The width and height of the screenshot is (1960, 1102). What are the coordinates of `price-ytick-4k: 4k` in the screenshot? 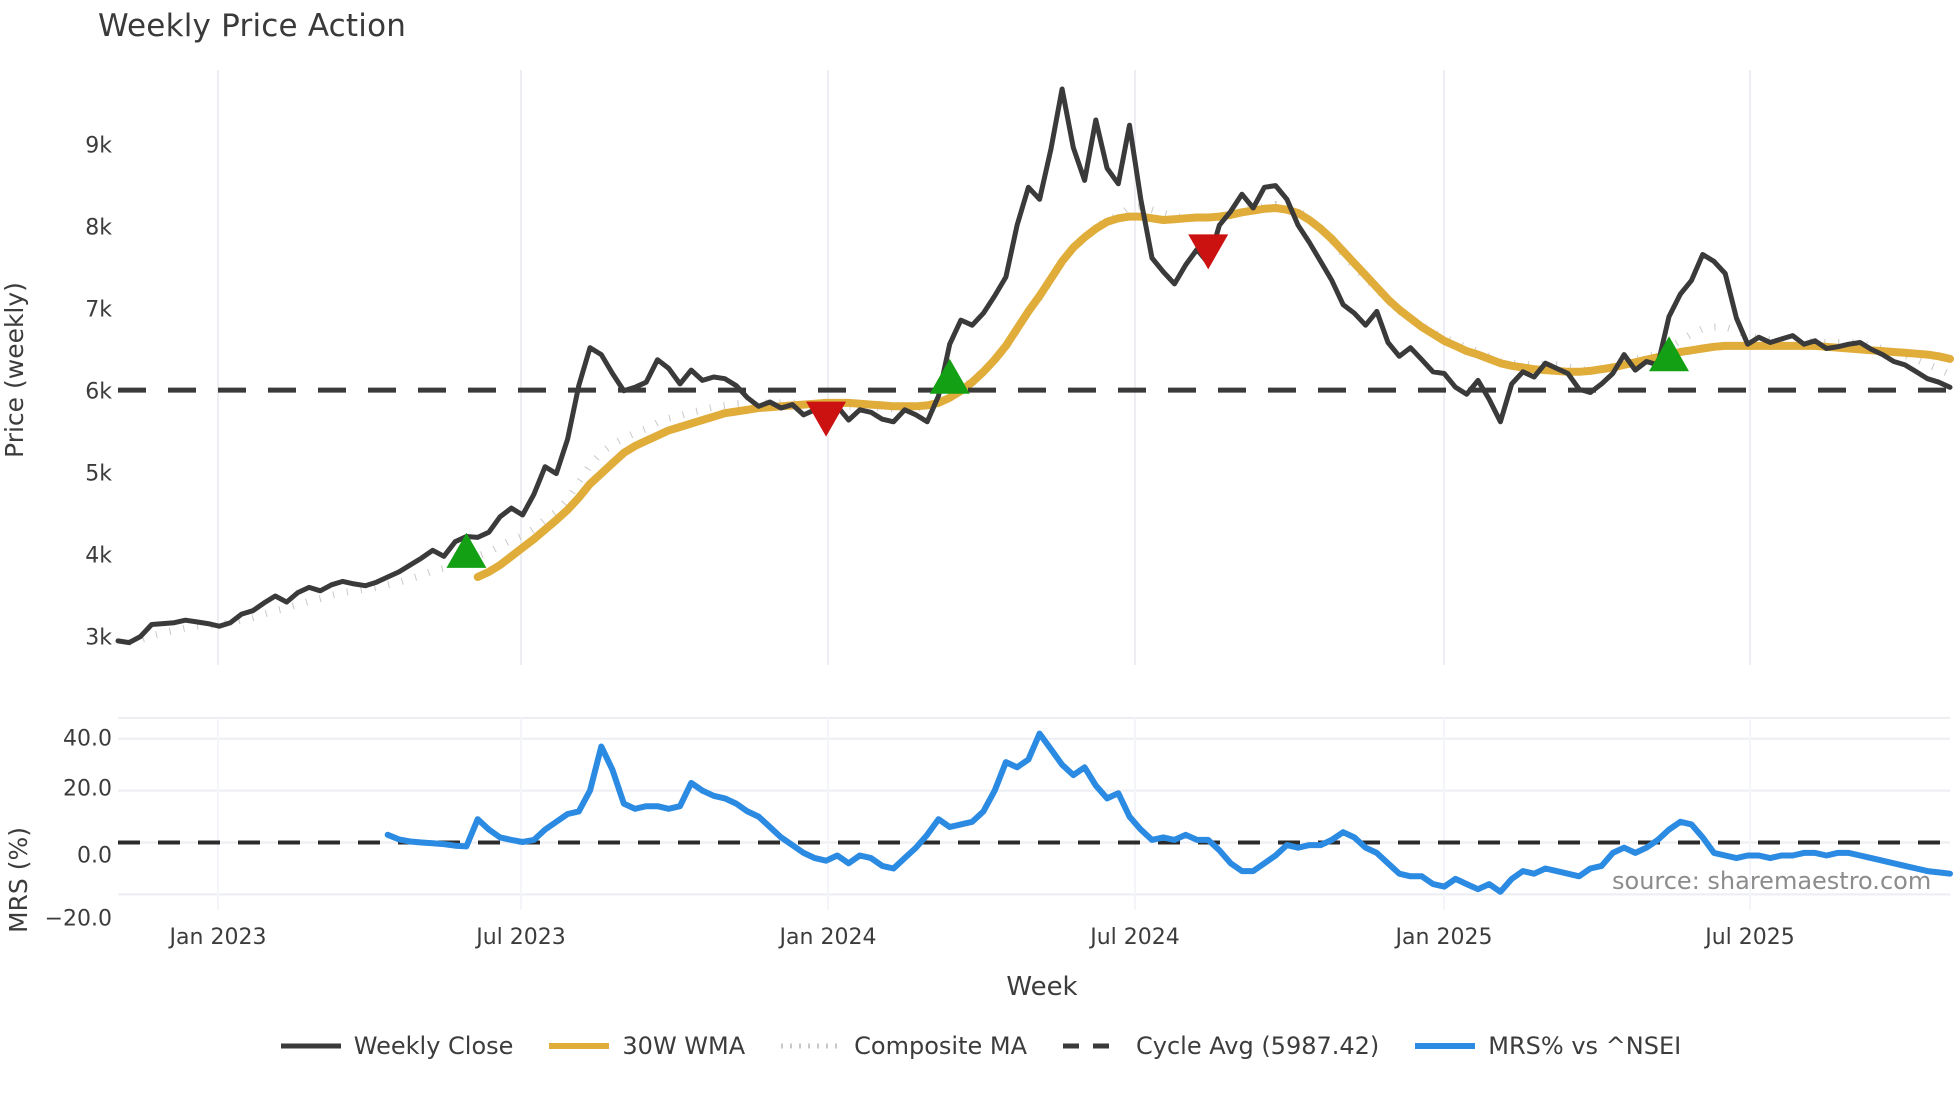 It's located at (98, 556).